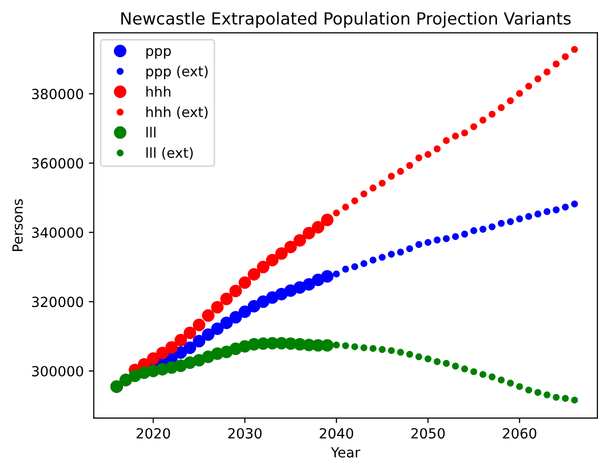  Describe the element at coordinates (153, 433) in the screenshot. I see `x-tick-label: 2020` at that location.